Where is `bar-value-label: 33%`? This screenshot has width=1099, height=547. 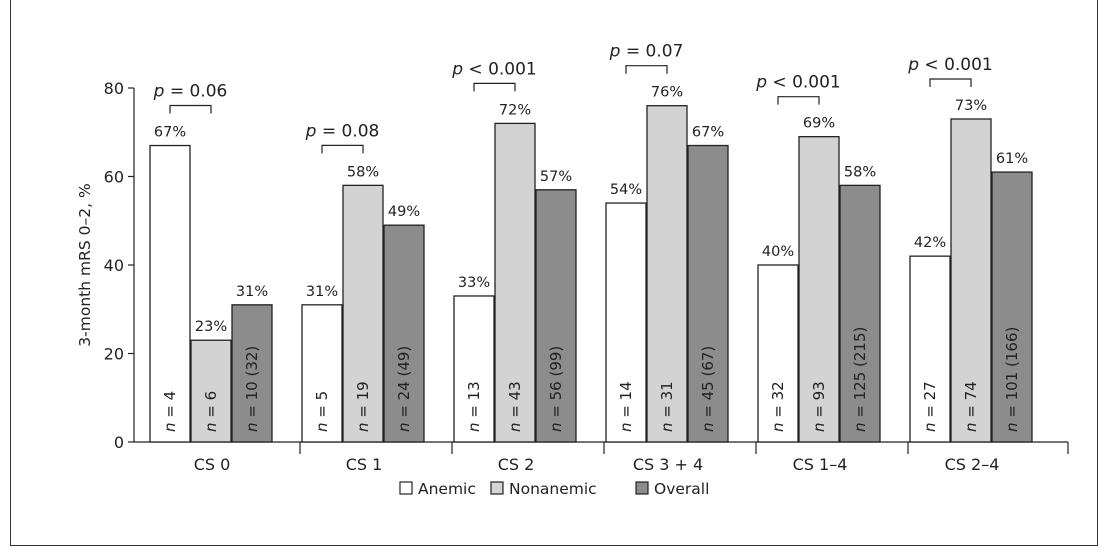 bar-value-label: 33% is located at coordinates (474, 283).